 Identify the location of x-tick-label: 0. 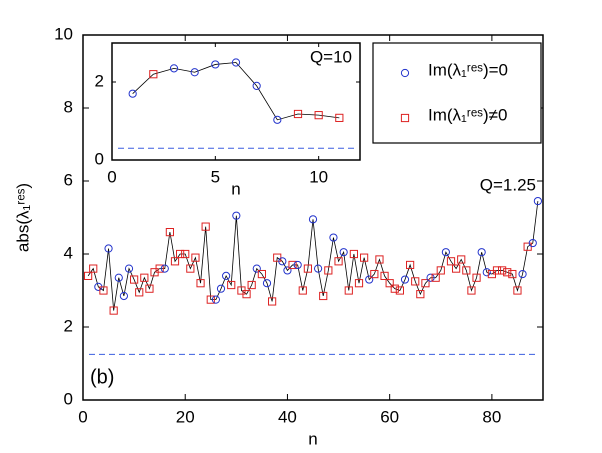
(111, 176).